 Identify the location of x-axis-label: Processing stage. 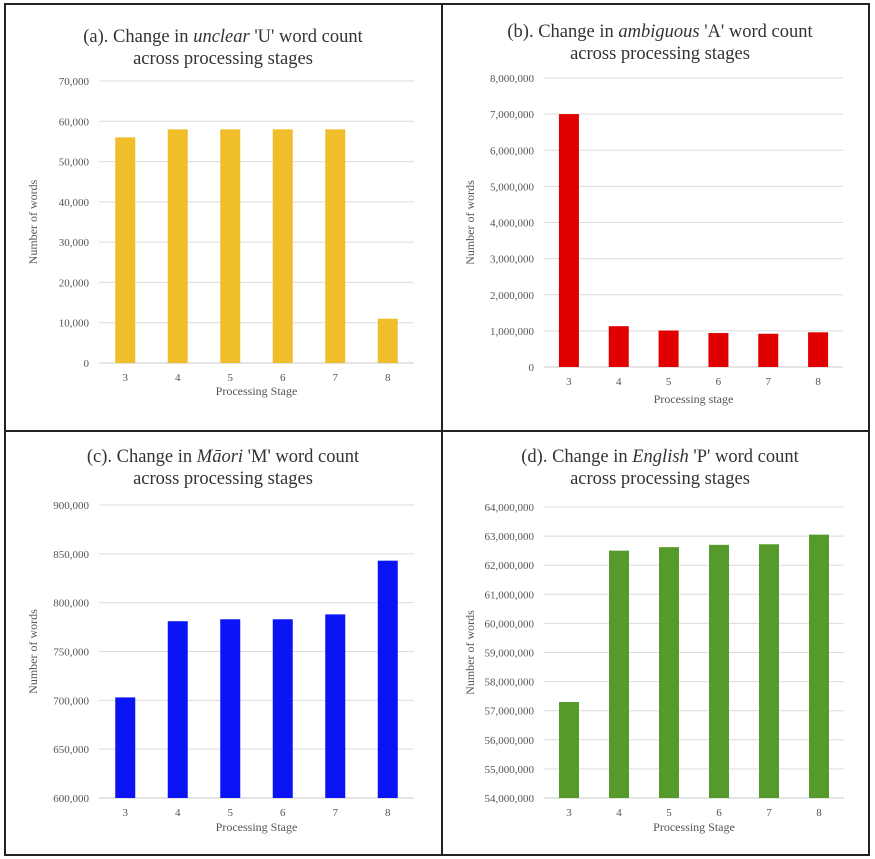
(694, 399).